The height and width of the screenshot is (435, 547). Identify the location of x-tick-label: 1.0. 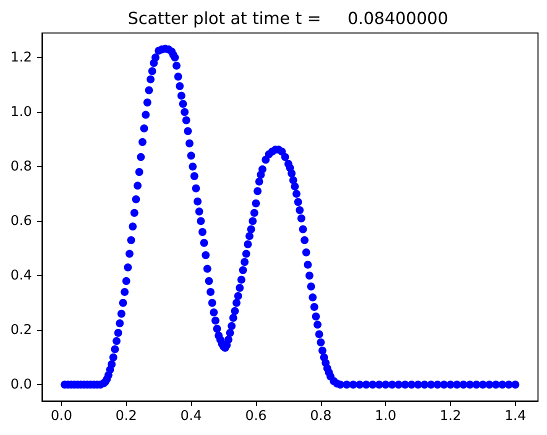
(385, 416).